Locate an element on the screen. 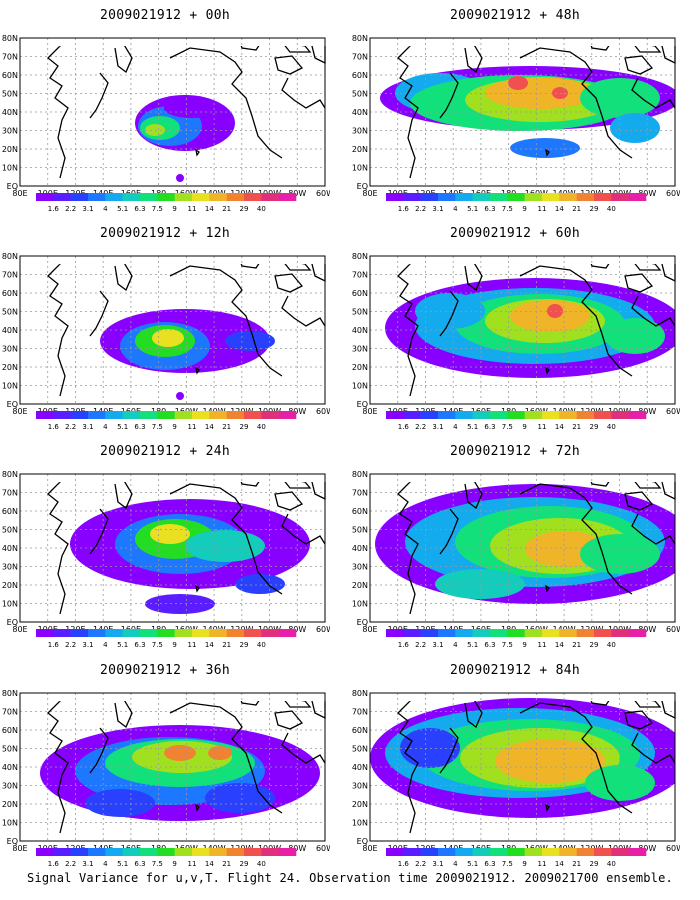 The height and width of the screenshot is (900, 700). colorbar-label: 3.1 is located at coordinates (437, 645).